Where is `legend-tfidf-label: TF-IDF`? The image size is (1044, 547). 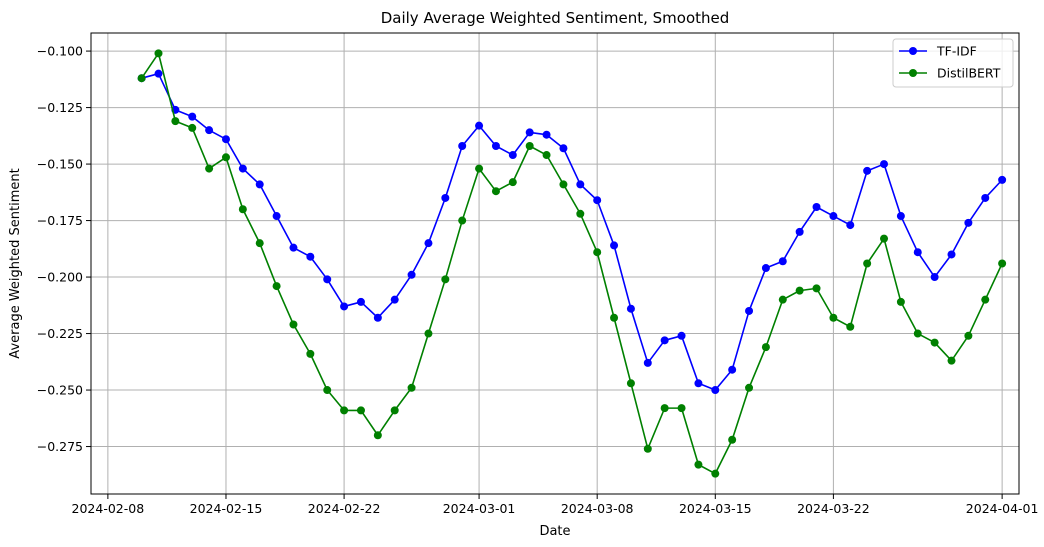
legend-tfidf-label: TF-IDF is located at coordinates (956, 51).